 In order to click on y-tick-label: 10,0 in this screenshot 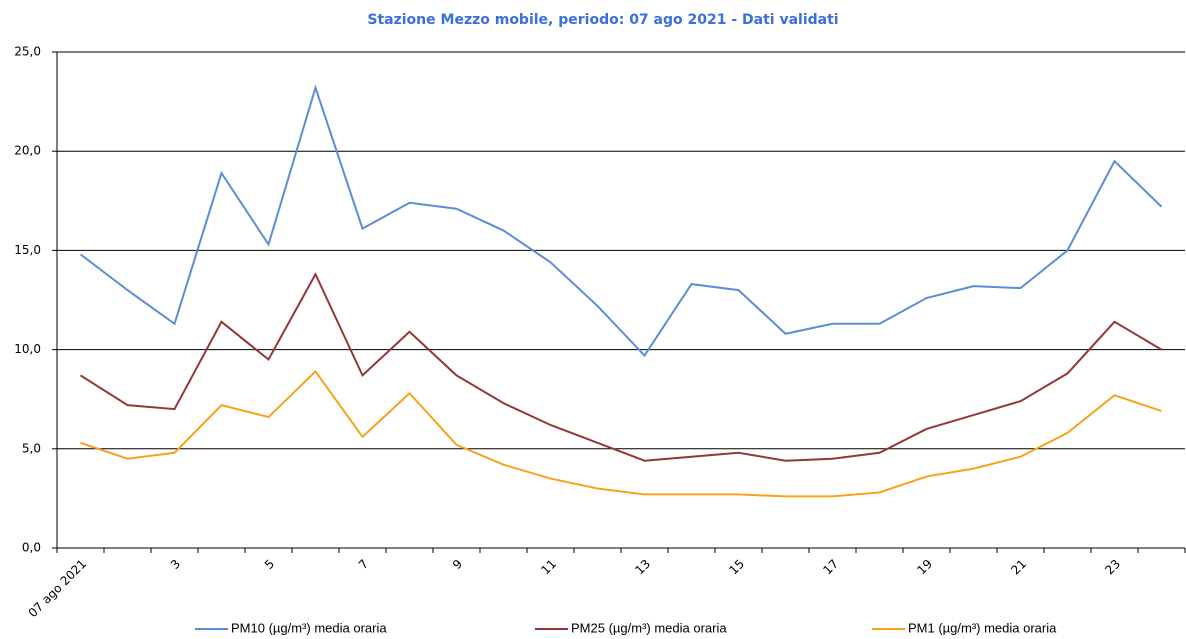, I will do `click(27, 349)`.